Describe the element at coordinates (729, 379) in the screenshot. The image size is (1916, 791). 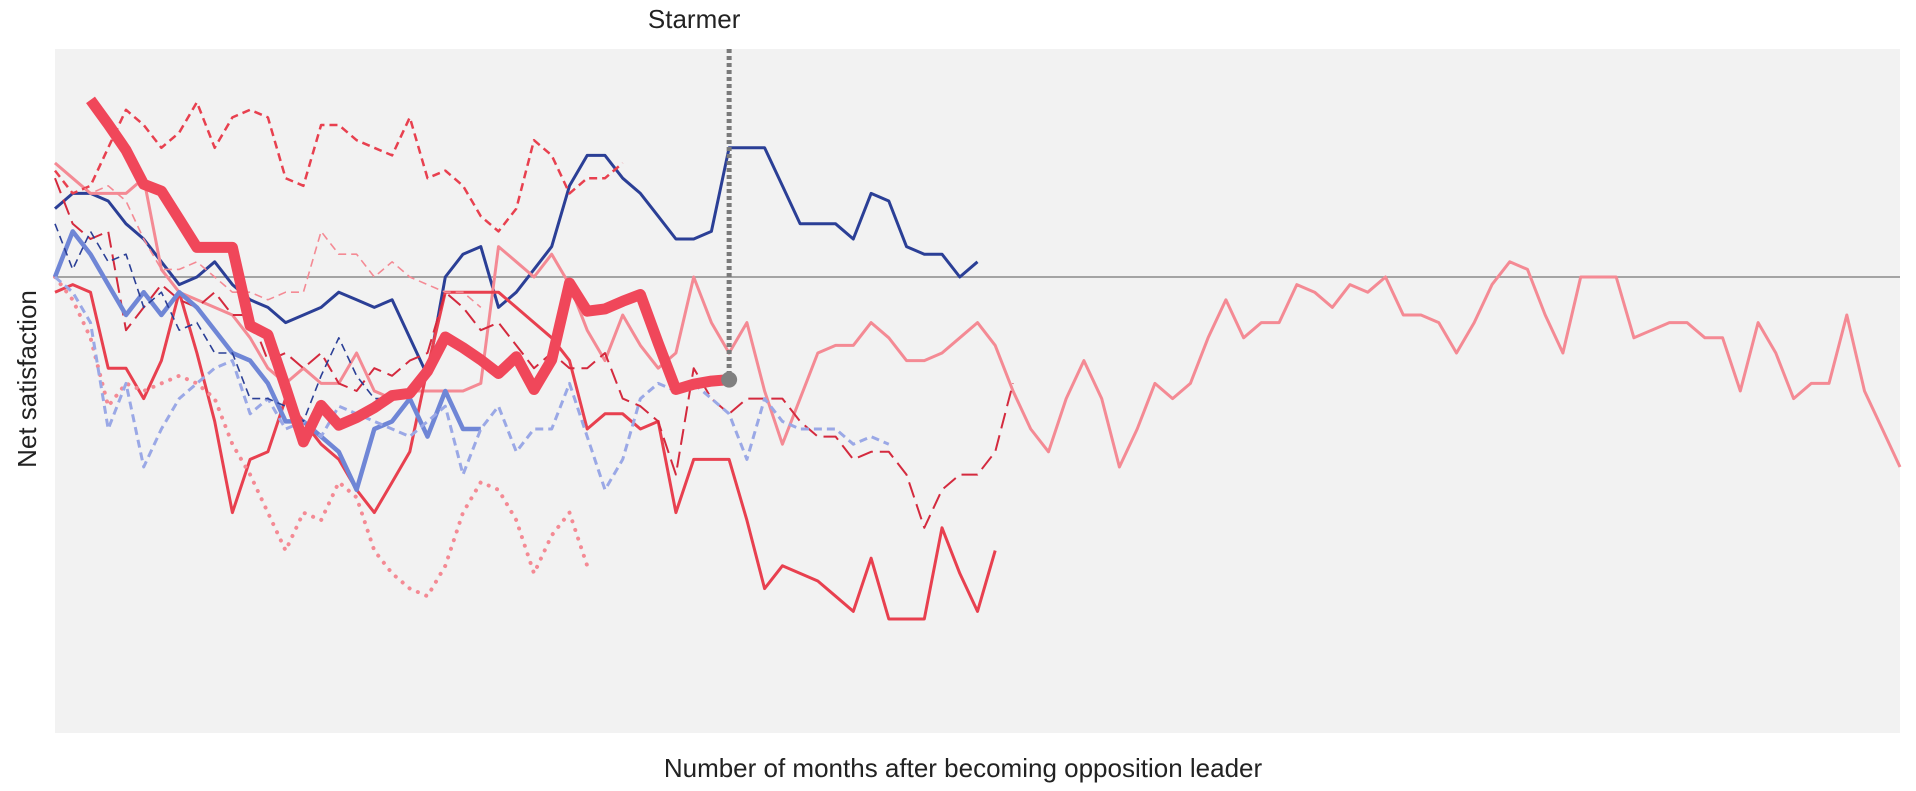
I see `series-end-marker` at that location.